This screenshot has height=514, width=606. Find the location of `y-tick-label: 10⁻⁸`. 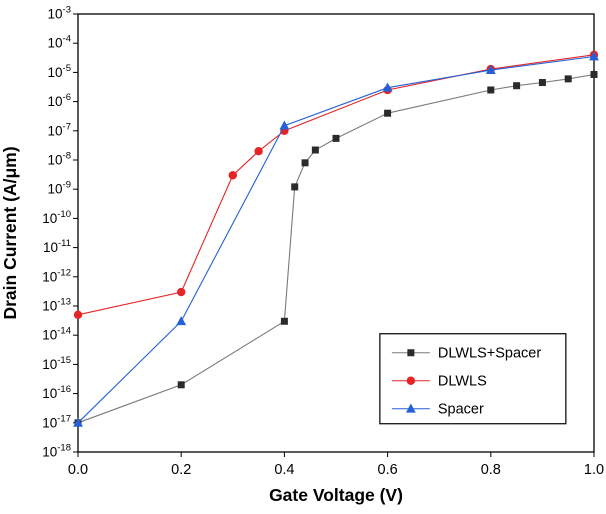

y-tick-label: 10⁻⁸ is located at coordinates (59, 159).